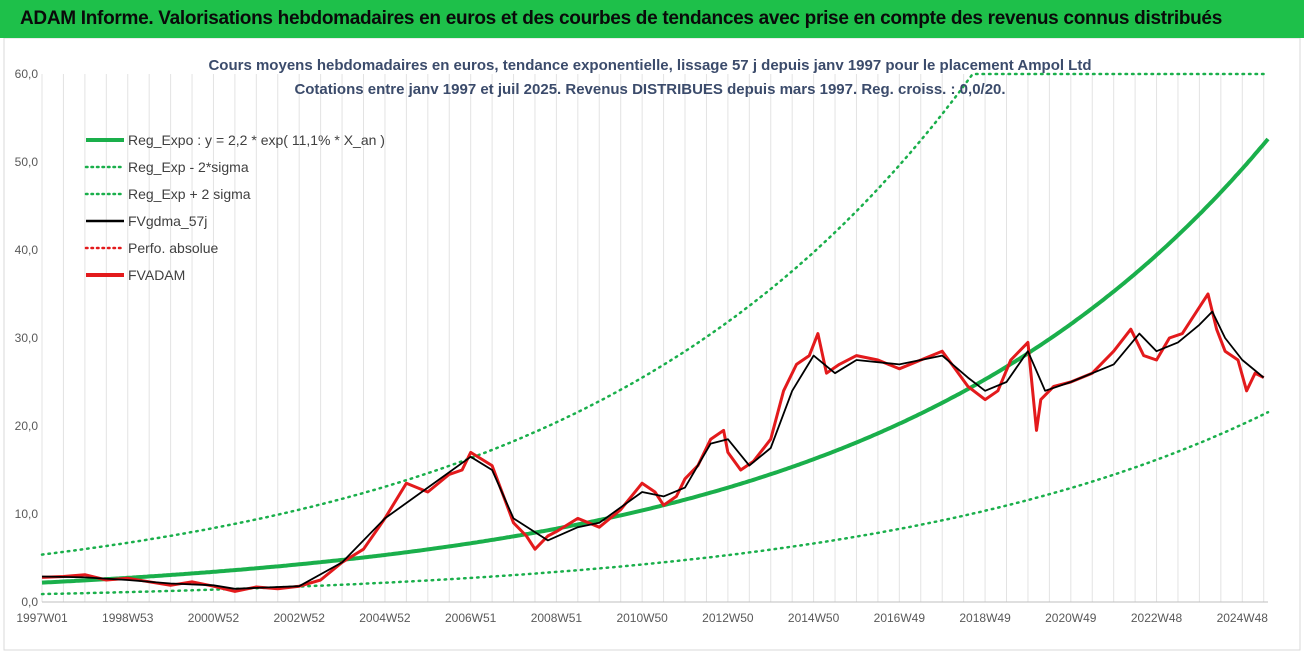  What do you see at coordinates (385, 618) in the screenshot?
I see `x-tick-label: 2004W52` at bounding box center [385, 618].